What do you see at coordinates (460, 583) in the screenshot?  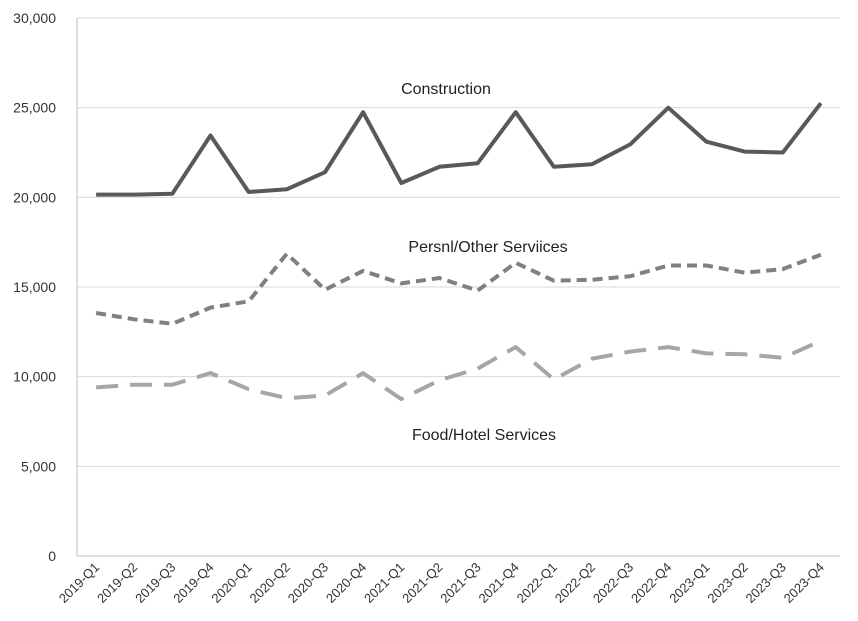 I see `x-tick-label: 2021-Q3` at bounding box center [460, 583].